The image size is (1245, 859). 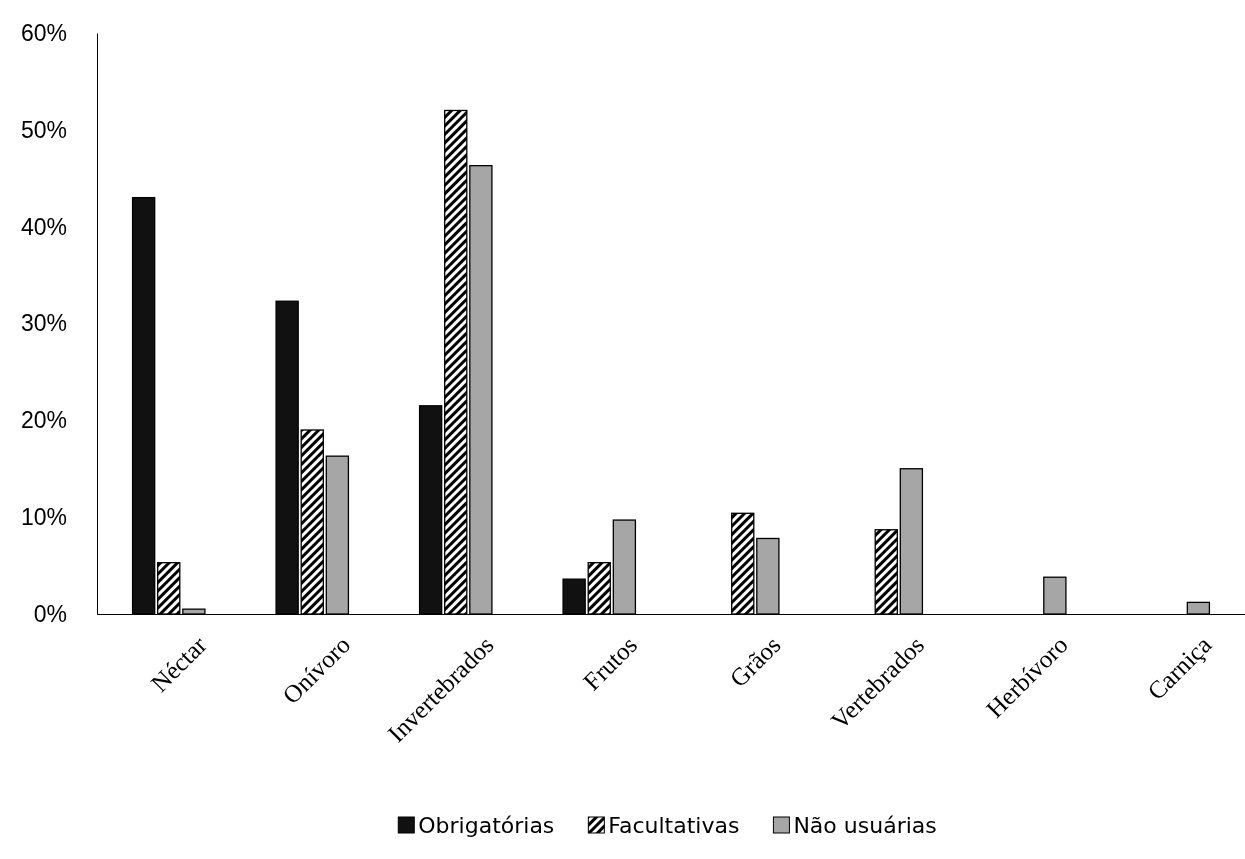 What do you see at coordinates (43, 420) in the screenshot?
I see `y-tick-label: 20%` at bounding box center [43, 420].